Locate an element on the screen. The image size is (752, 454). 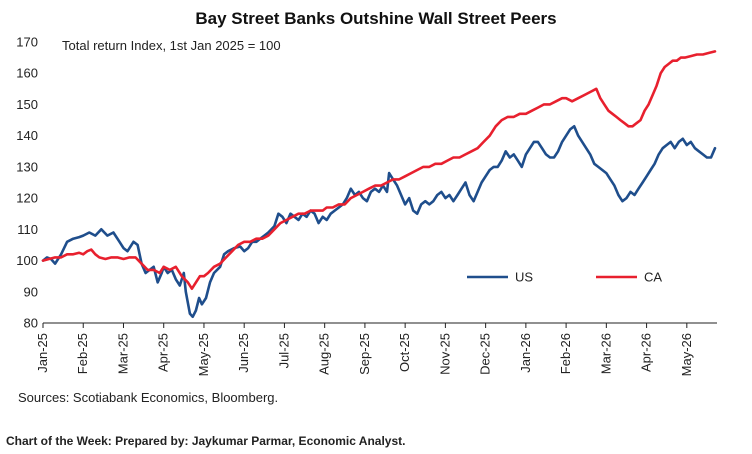
x-tick-label: Mar-25 is located at coordinates (122, 353).